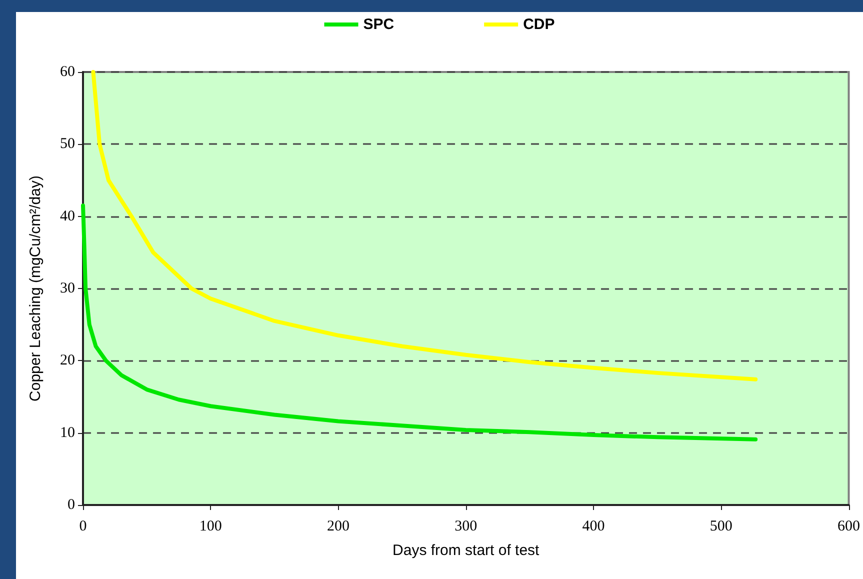 This screenshot has width=863, height=579. What do you see at coordinates (210, 526) in the screenshot?
I see `x-tick-label: 100` at bounding box center [210, 526].